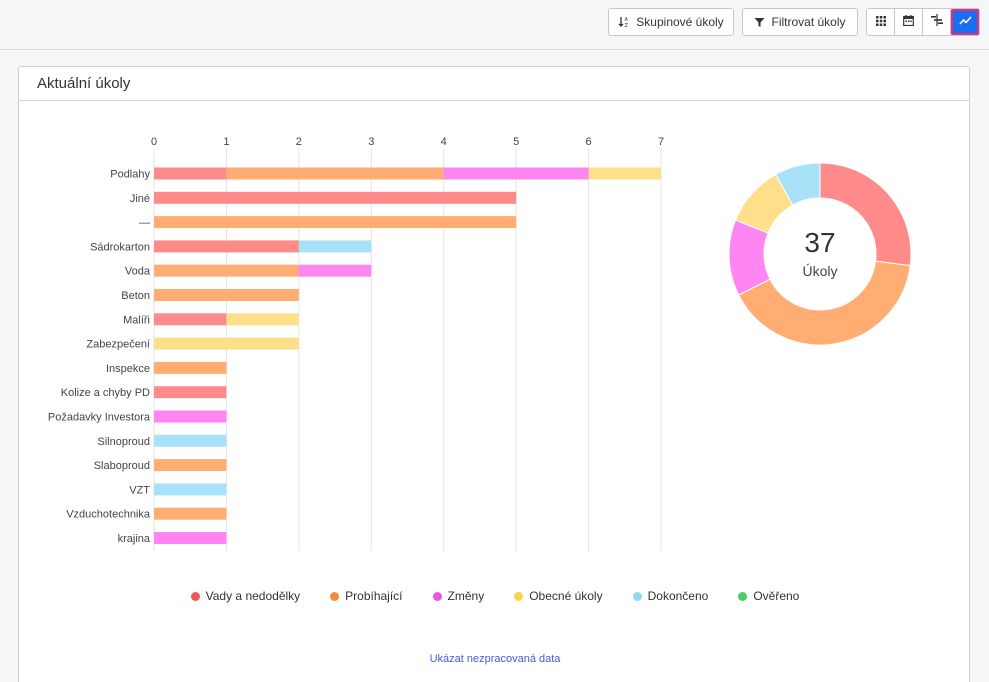 Image resolution: width=989 pixels, height=682 pixels. I want to click on calendar-icon, so click(908, 22).